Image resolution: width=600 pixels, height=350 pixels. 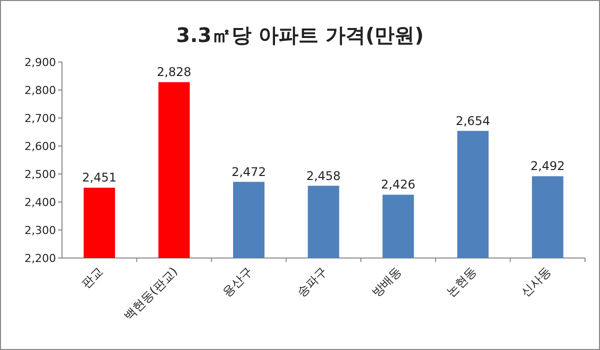 What do you see at coordinates (40, 90) in the screenshot?
I see `y-tick-label: 2,800` at bounding box center [40, 90].